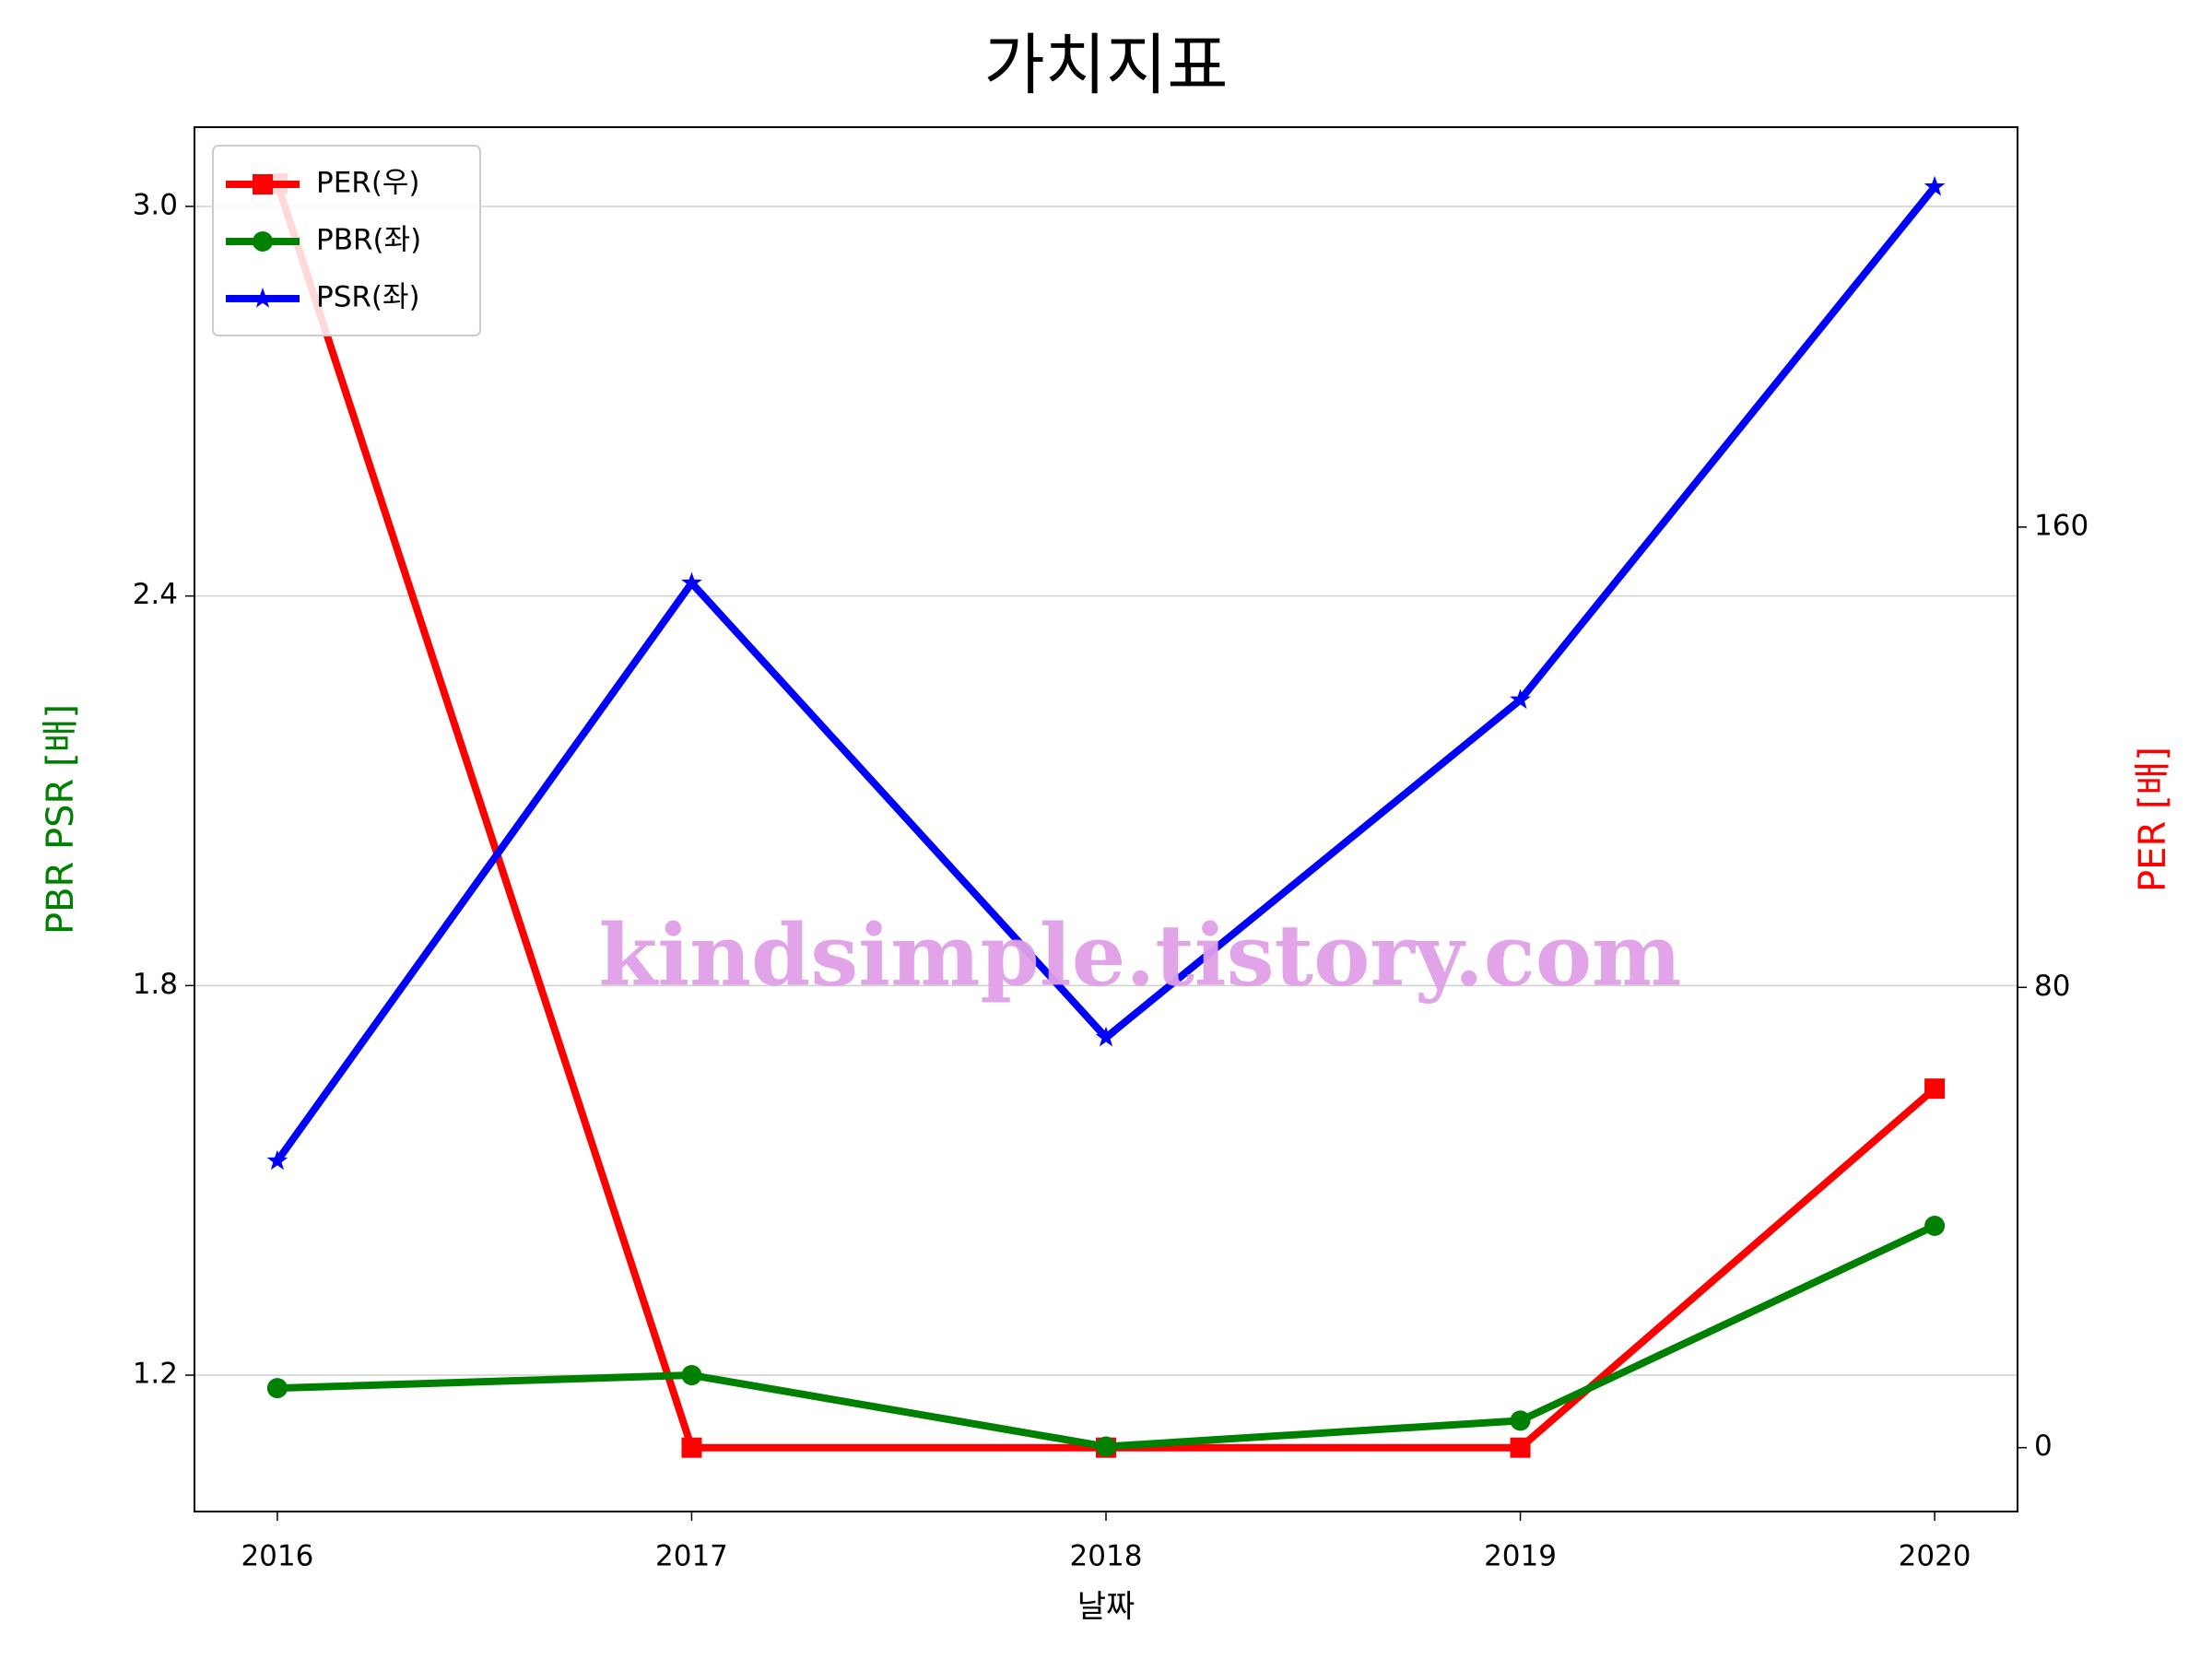  What do you see at coordinates (2061, 525) in the screenshot?
I see `y2-tick-label: 160` at bounding box center [2061, 525].